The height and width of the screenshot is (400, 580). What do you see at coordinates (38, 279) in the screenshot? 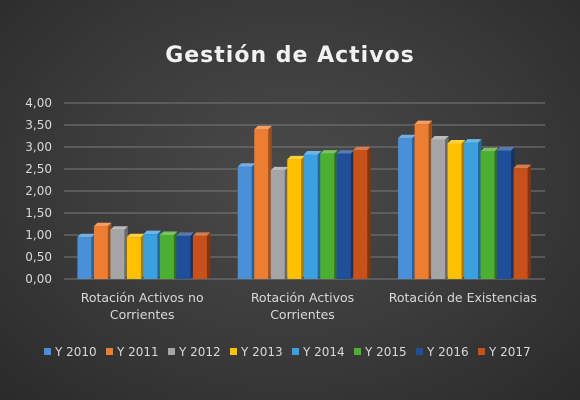
I see `y-tick-label: 0,00` at bounding box center [38, 279].